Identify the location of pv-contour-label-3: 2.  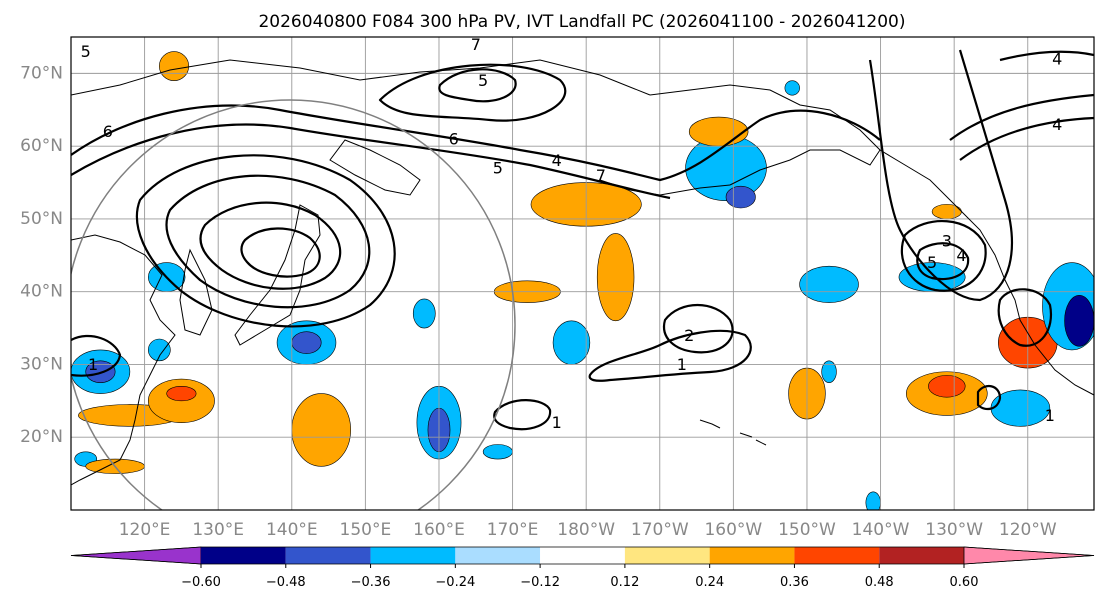
(689, 335).